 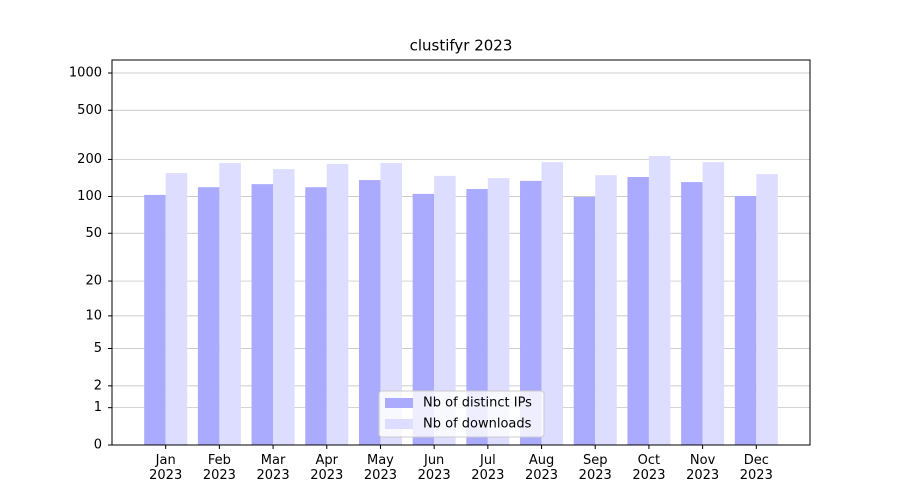 What do you see at coordinates (380, 468) in the screenshot?
I see `x-tick-label: May 2023` at bounding box center [380, 468].